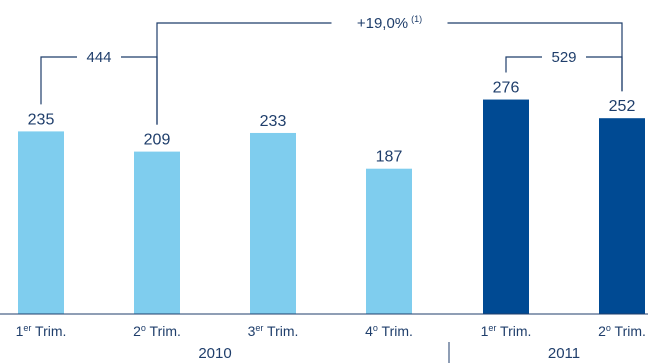 Image resolution: width=648 pixels, height=363 pixels. What do you see at coordinates (389, 23) in the screenshot?
I see `bracket-growth-label: +19,0% (1)` at bounding box center [389, 23].